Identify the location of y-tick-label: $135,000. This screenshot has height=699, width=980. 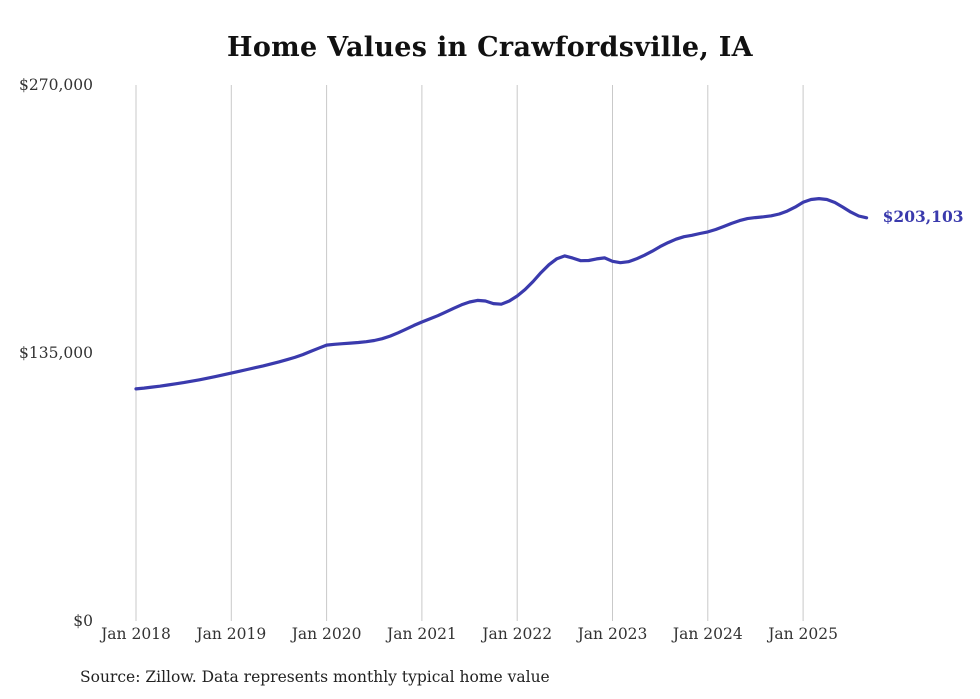
(56, 353).